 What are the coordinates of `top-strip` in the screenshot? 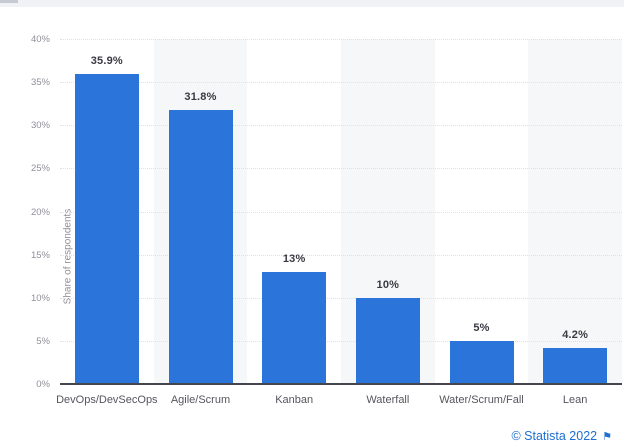 It's located at (312, 3).